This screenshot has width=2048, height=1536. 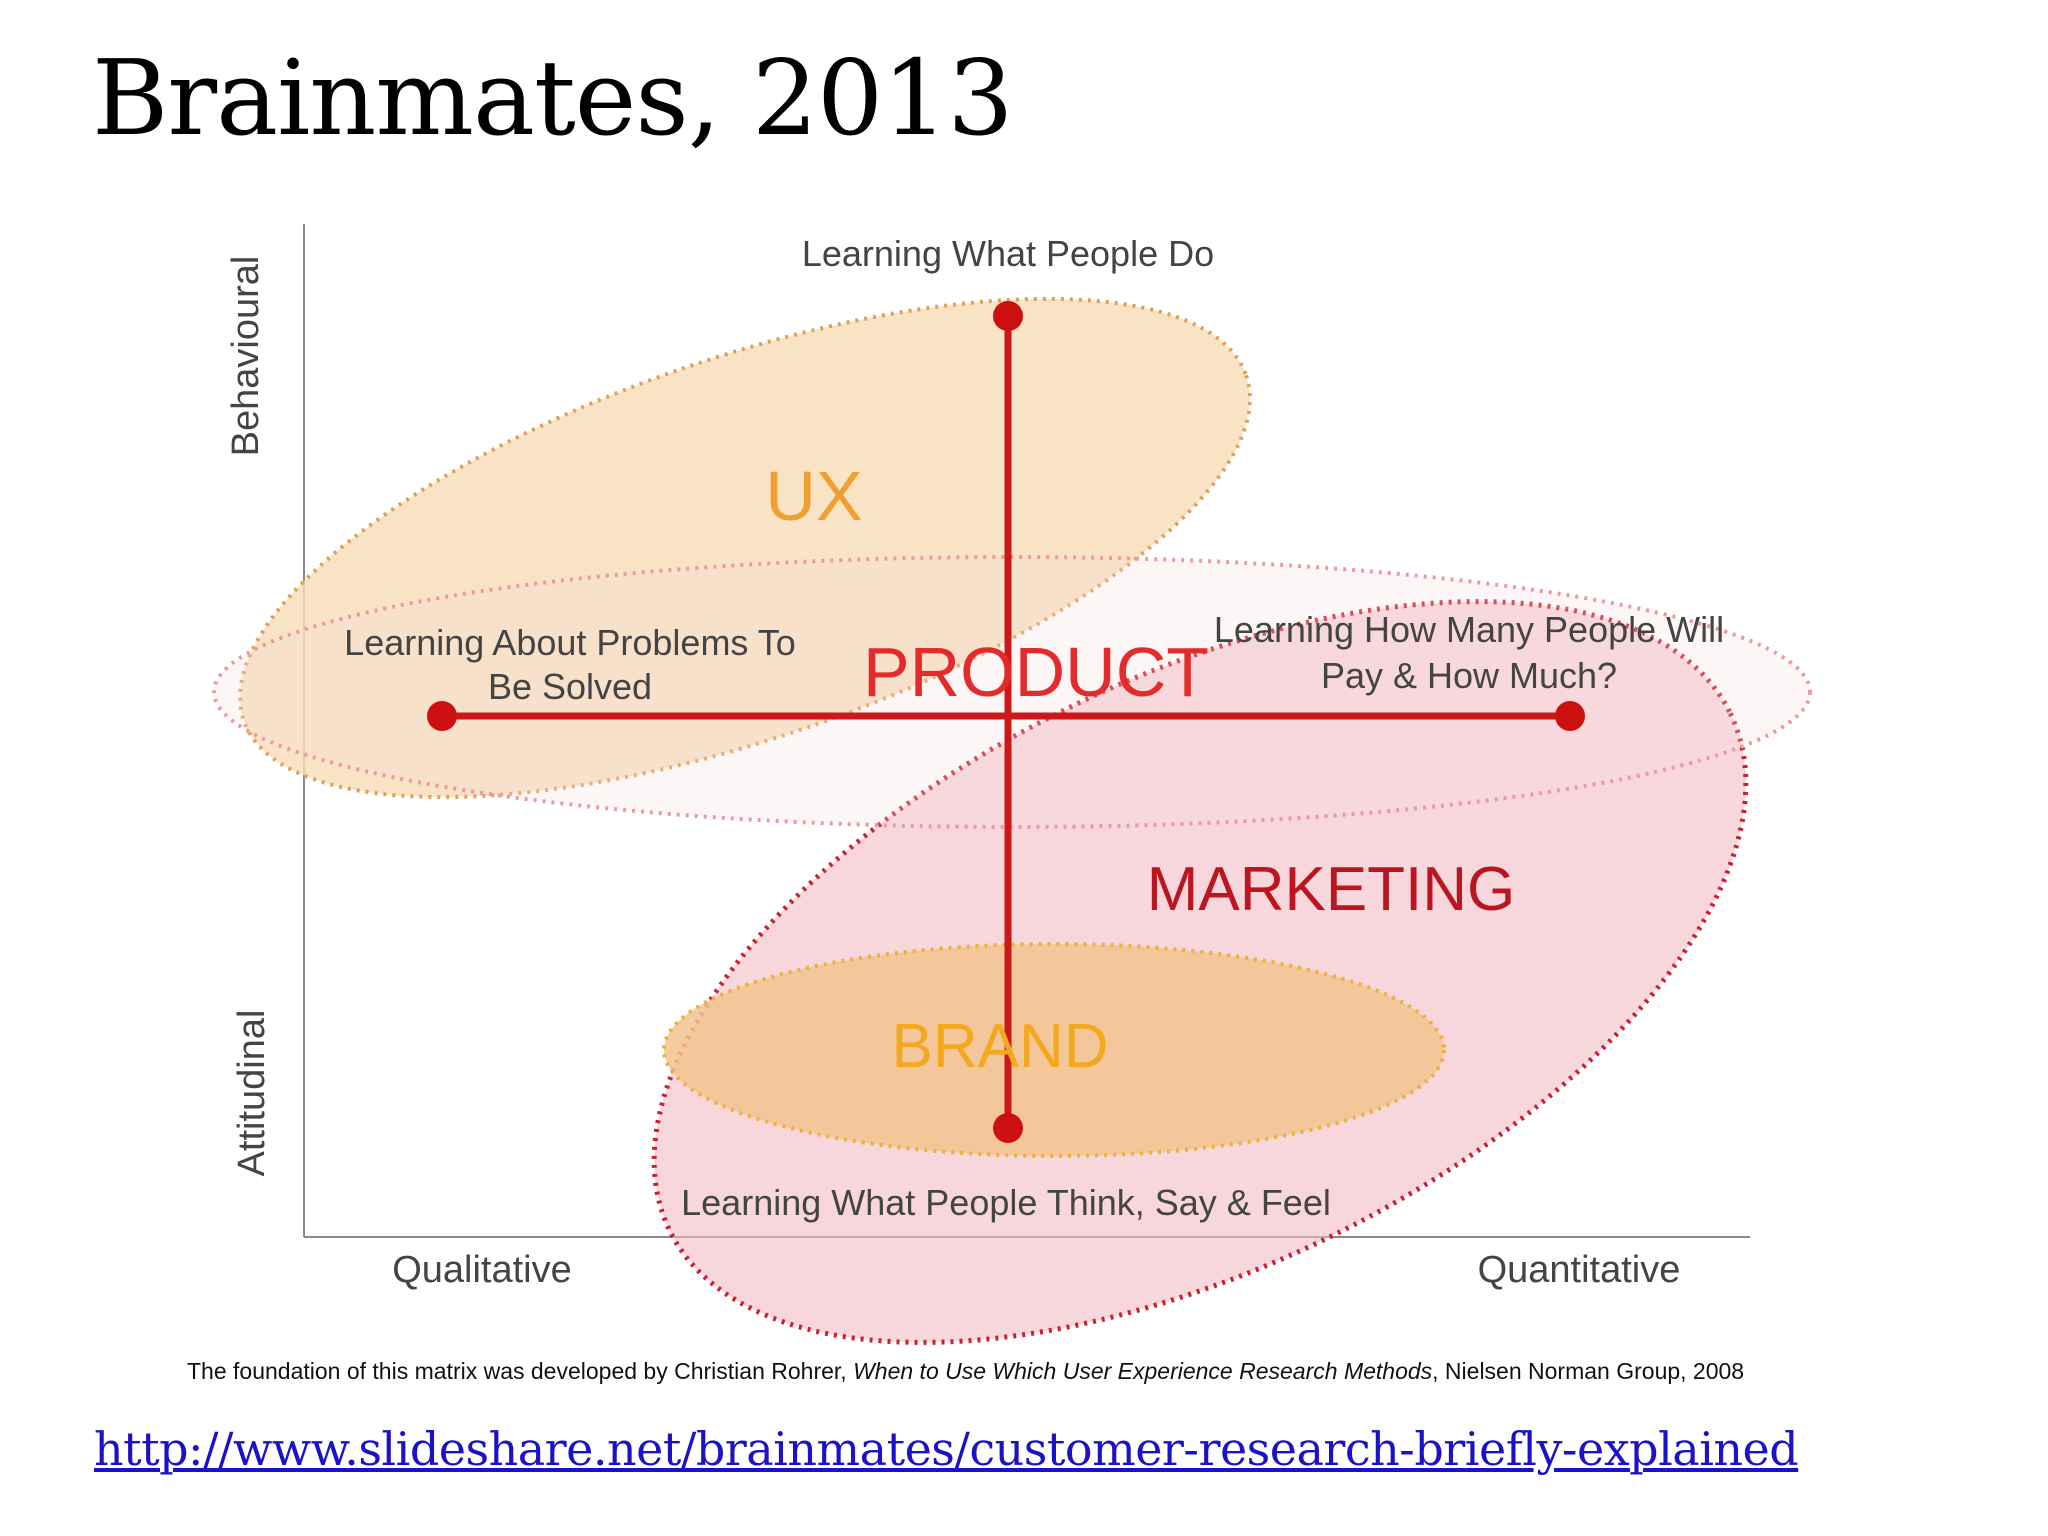 What do you see at coordinates (1469, 675) in the screenshot?
I see `endpoint-right-label-line2: Pay & How Much?` at bounding box center [1469, 675].